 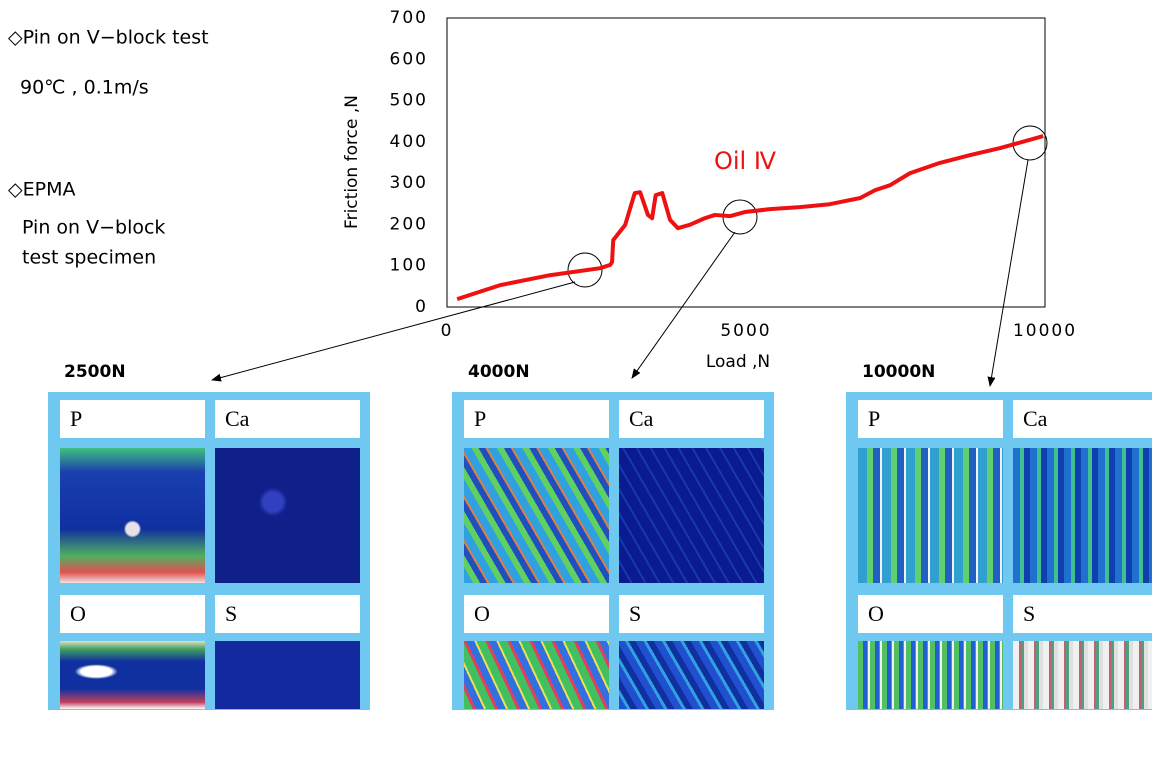 I want to click on note: test specimen, so click(x=89, y=258).